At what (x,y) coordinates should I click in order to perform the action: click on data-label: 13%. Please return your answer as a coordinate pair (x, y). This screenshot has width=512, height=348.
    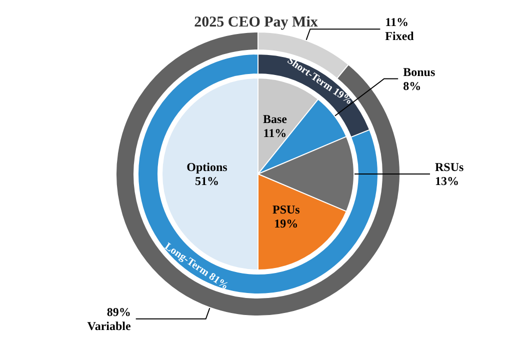
    Looking at the image, I should click on (447, 181).